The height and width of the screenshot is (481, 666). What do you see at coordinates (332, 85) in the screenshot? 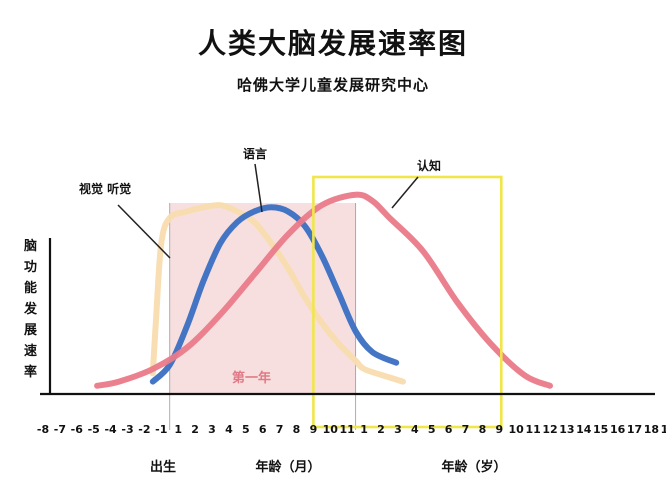
I see `page-subtitle: 哈佛大学儿童发展研究中心` at bounding box center [332, 85].